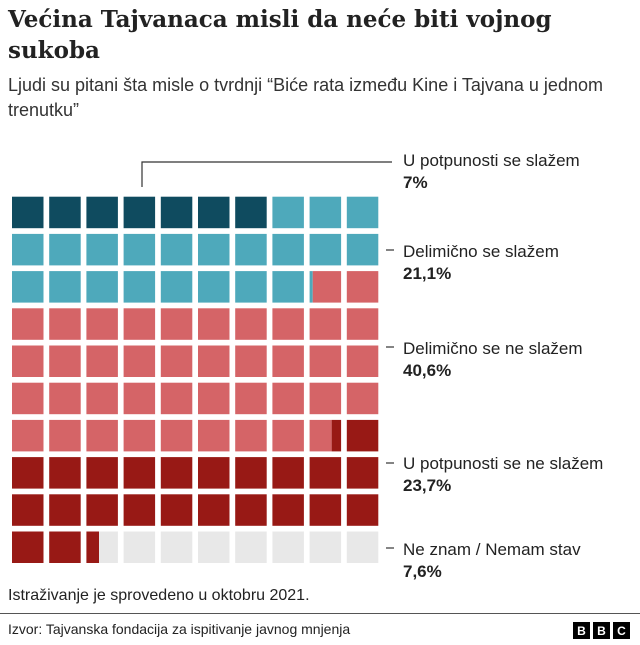 The height and width of the screenshot is (645, 640). Describe the element at coordinates (492, 560) in the screenshot. I see `legend-label-4: Ne znam / Nemam stav 7,6%` at that location.